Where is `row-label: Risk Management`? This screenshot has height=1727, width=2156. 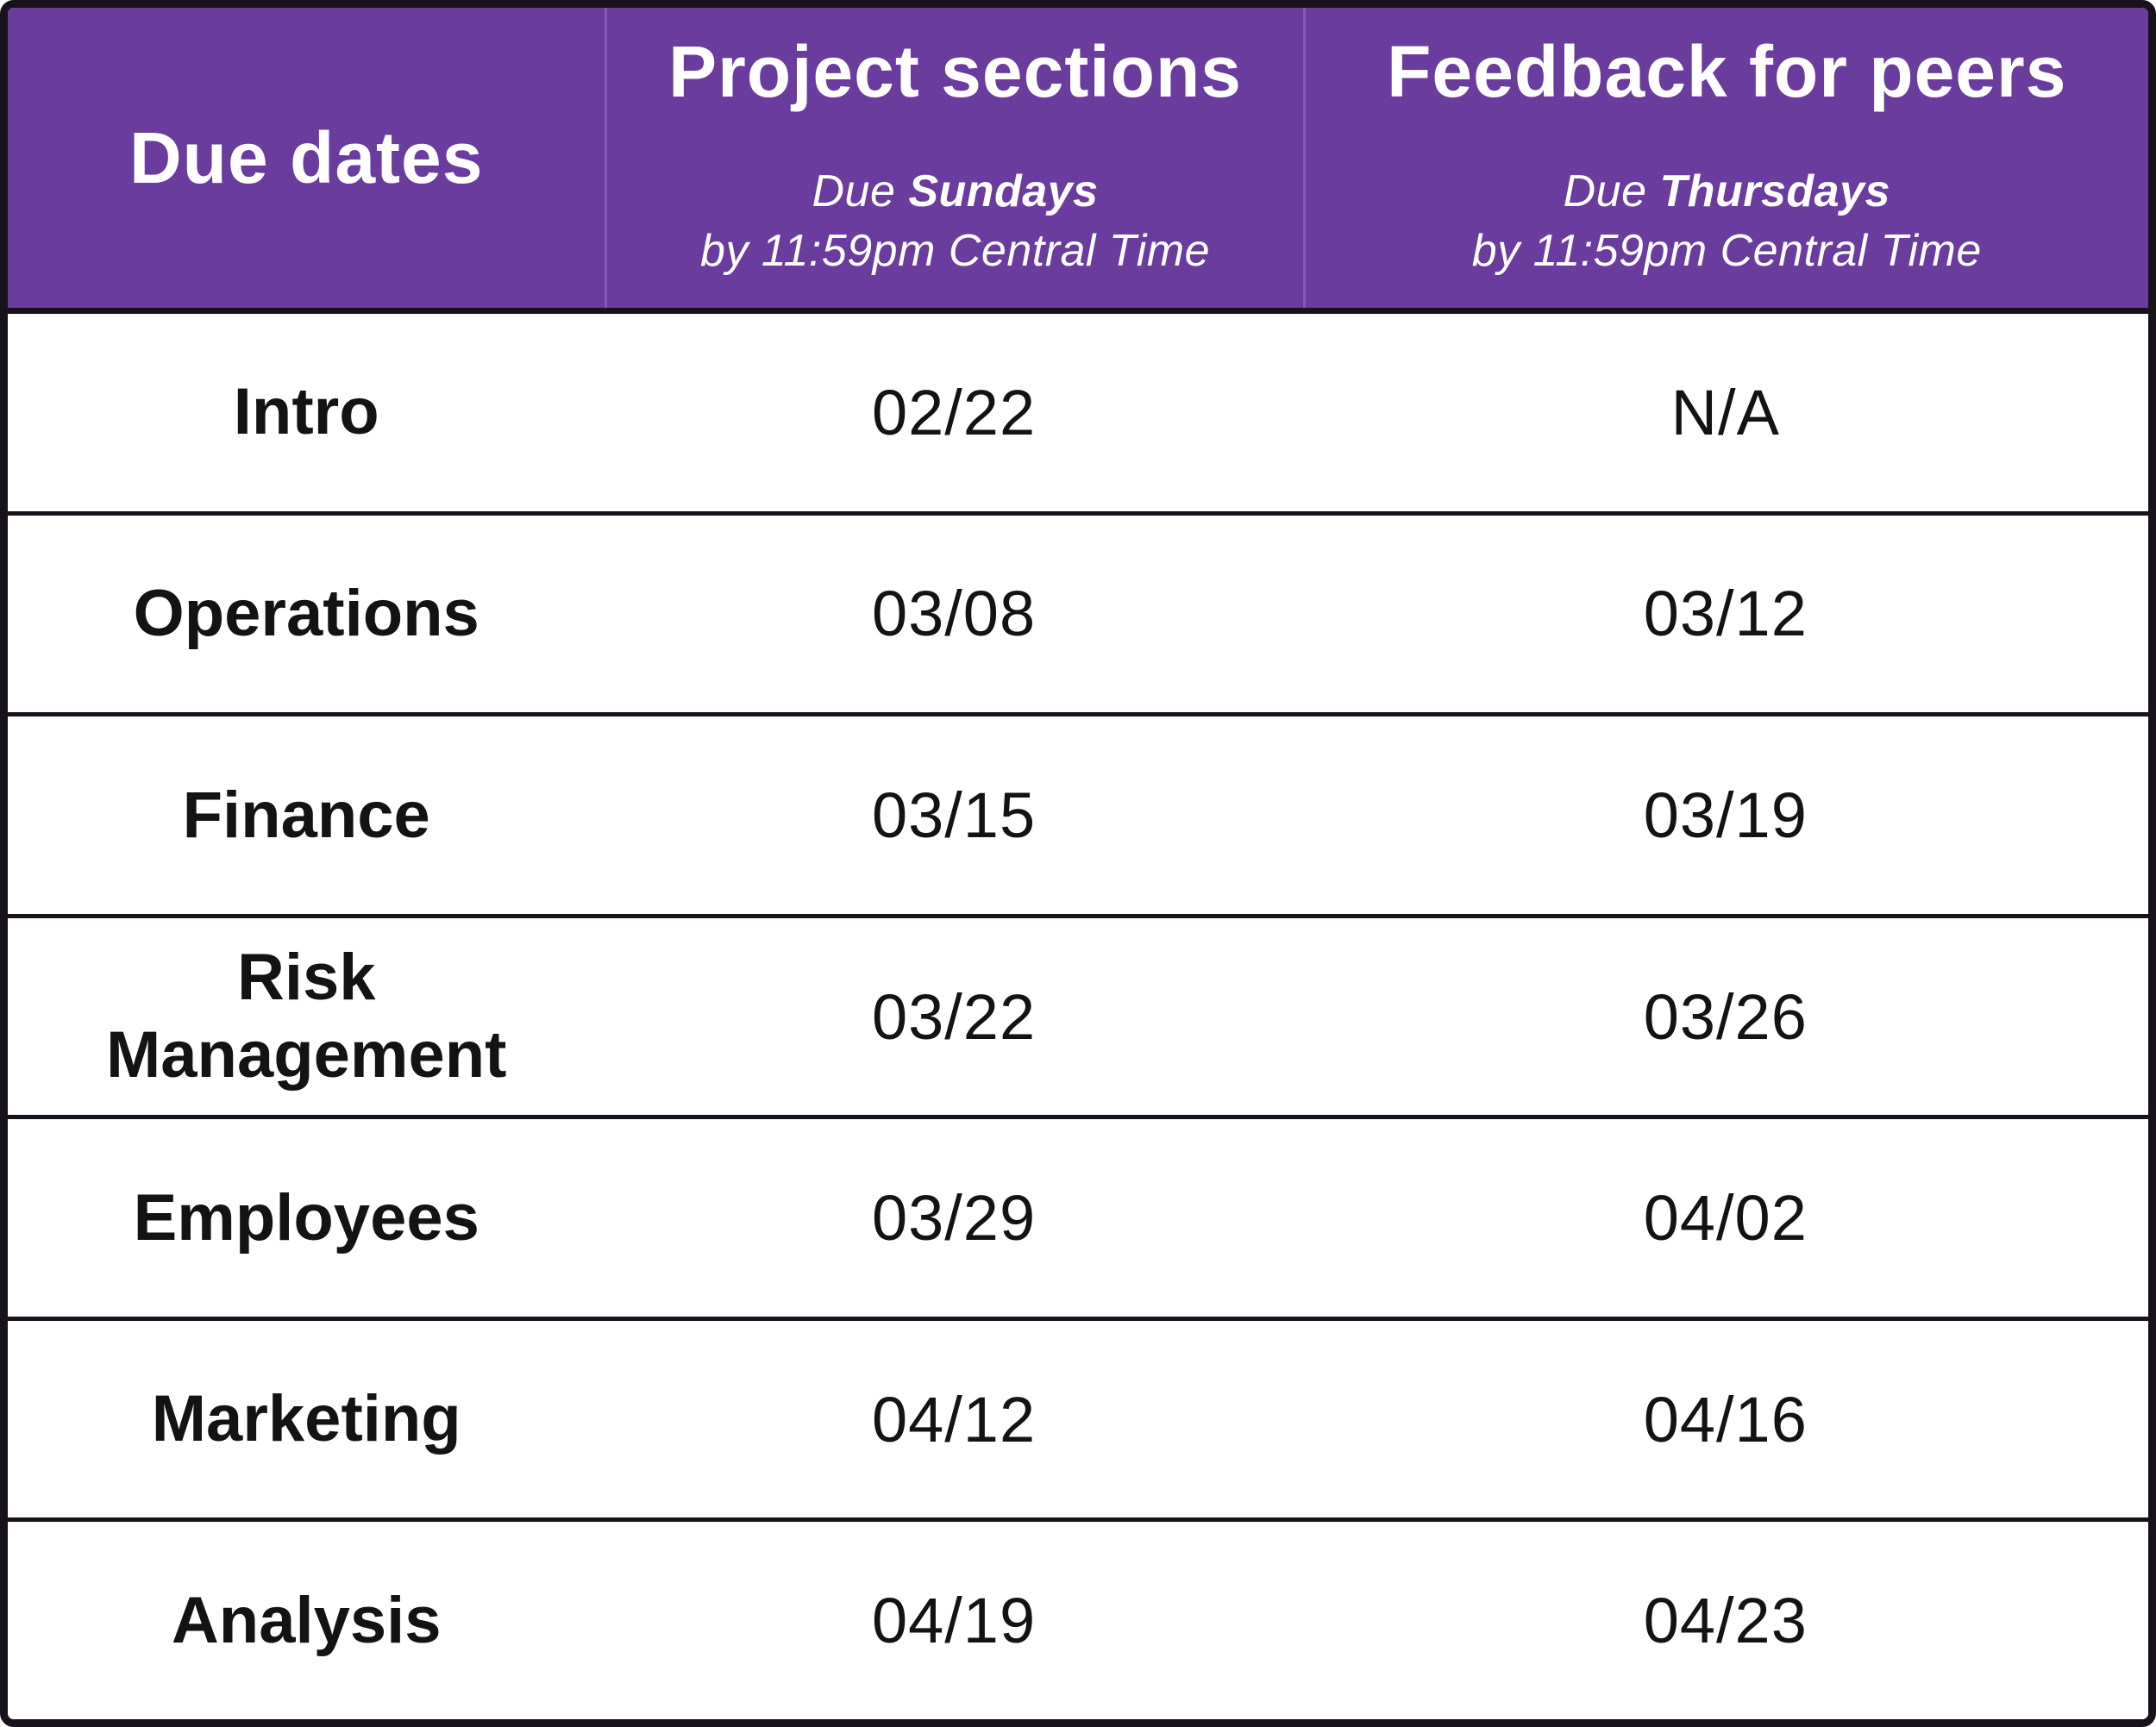
row-label: Risk Management is located at coordinates (306, 1016).